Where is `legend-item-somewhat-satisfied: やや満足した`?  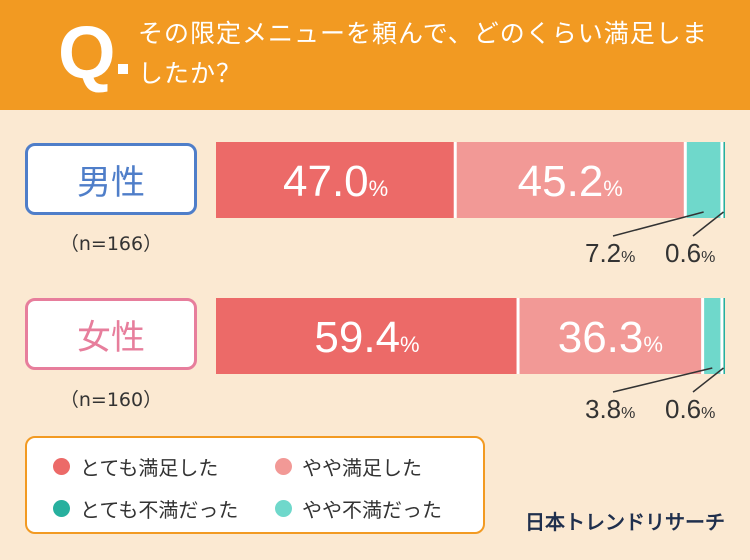 legend-item-somewhat-satisfied: やや満足した is located at coordinates (348, 466).